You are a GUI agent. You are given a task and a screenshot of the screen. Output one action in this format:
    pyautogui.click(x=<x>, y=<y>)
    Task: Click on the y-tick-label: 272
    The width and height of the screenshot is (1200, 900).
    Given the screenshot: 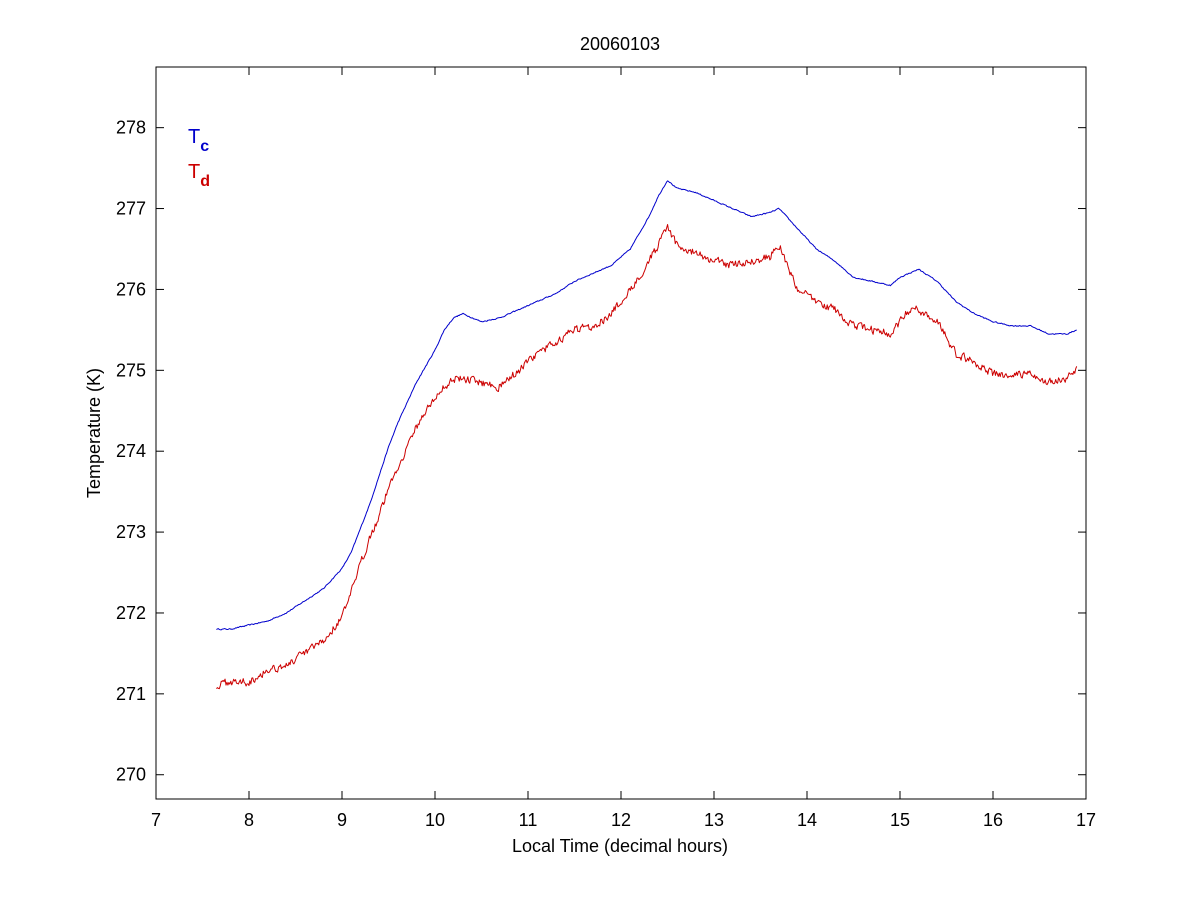 What is the action you would take?
    pyautogui.click(x=131, y=613)
    